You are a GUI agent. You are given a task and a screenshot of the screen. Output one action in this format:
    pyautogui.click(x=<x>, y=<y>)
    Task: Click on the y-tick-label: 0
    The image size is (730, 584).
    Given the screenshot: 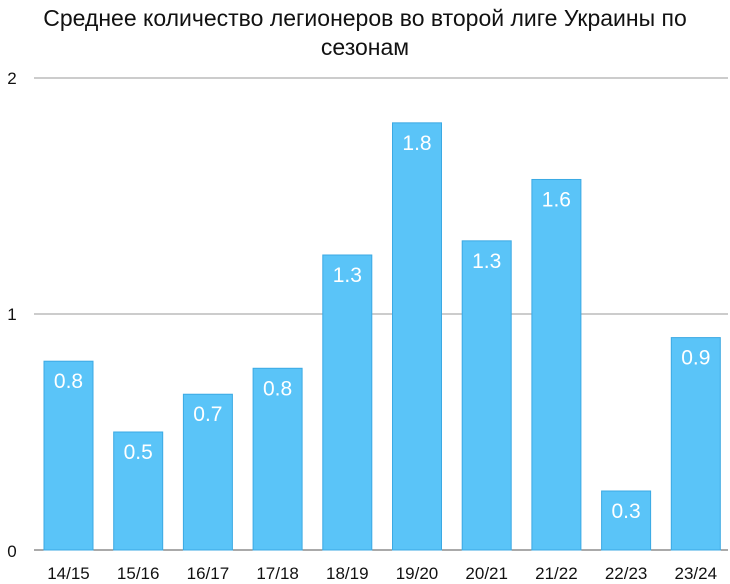 What is the action you would take?
    pyautogui.click(x=11, y=551)
    